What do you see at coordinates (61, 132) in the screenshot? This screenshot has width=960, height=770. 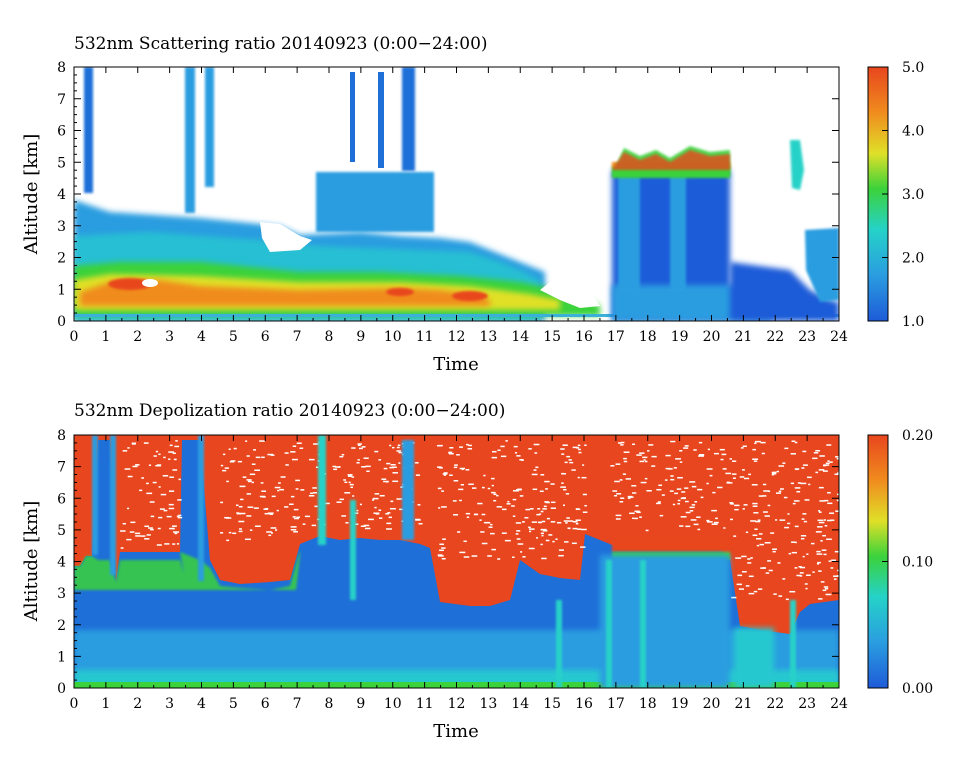 I see `top-y-tick-label: 6` at bounding box center [61, 132].